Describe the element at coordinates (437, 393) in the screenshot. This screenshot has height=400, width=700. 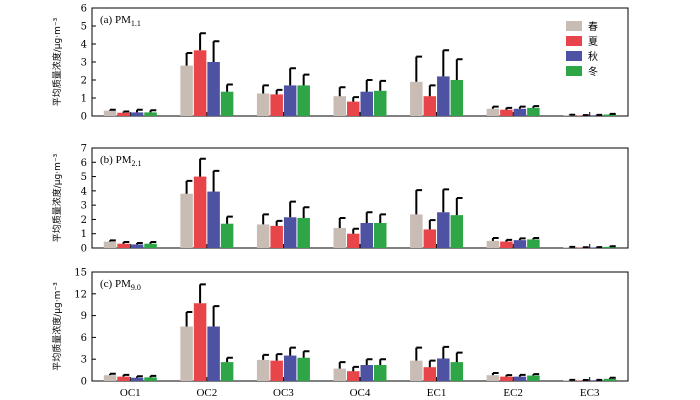
I see `x-tick-label: EC1` at that location.